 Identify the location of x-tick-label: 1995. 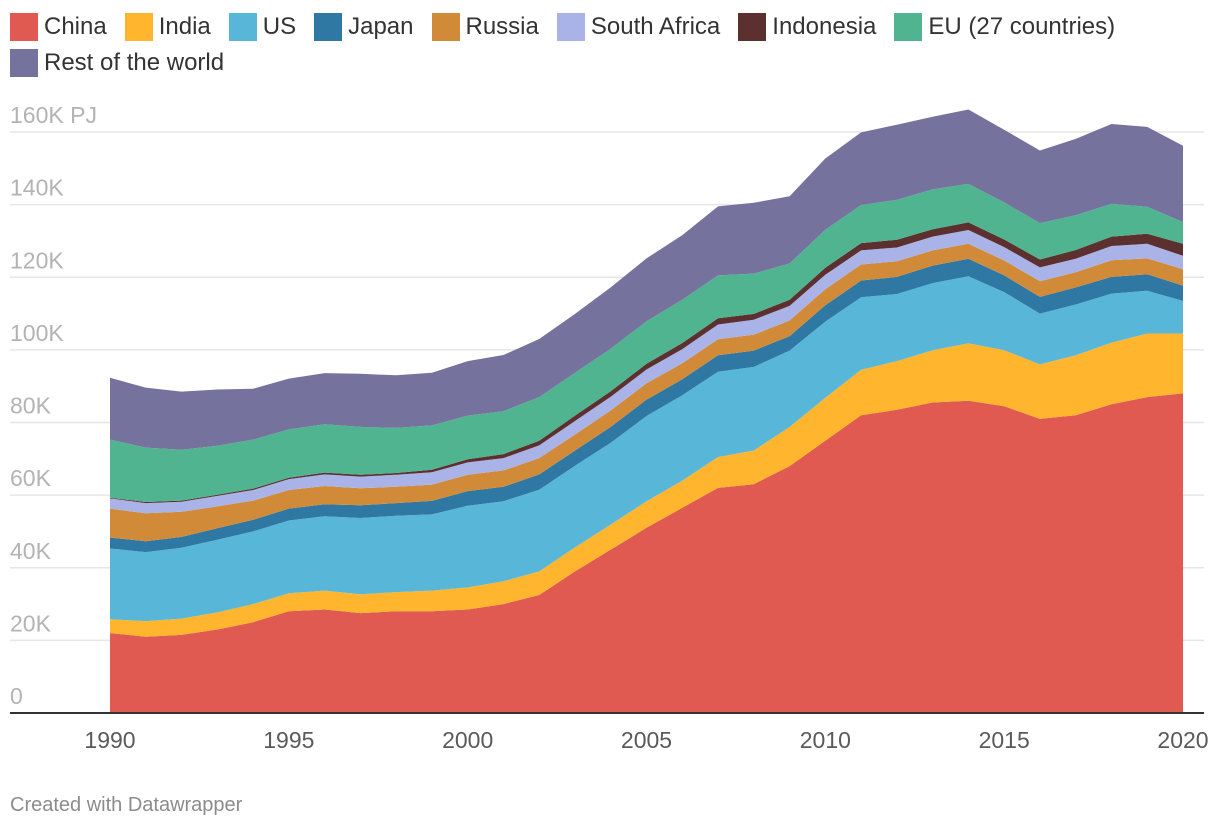
(288, 740).